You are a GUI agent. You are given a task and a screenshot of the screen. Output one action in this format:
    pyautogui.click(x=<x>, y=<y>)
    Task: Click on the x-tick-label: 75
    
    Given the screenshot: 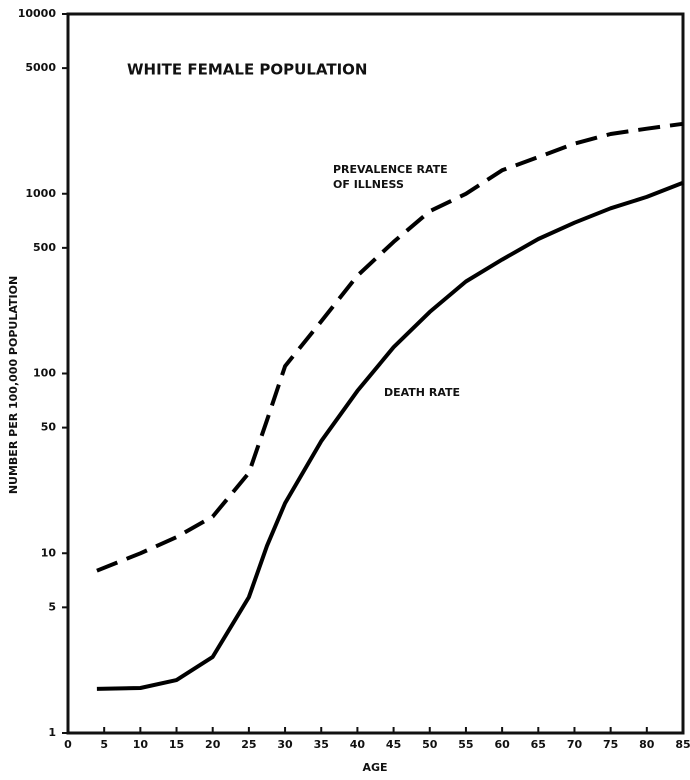 What is the action you would take?
    pyautogui.click(x=610, y=744)
    